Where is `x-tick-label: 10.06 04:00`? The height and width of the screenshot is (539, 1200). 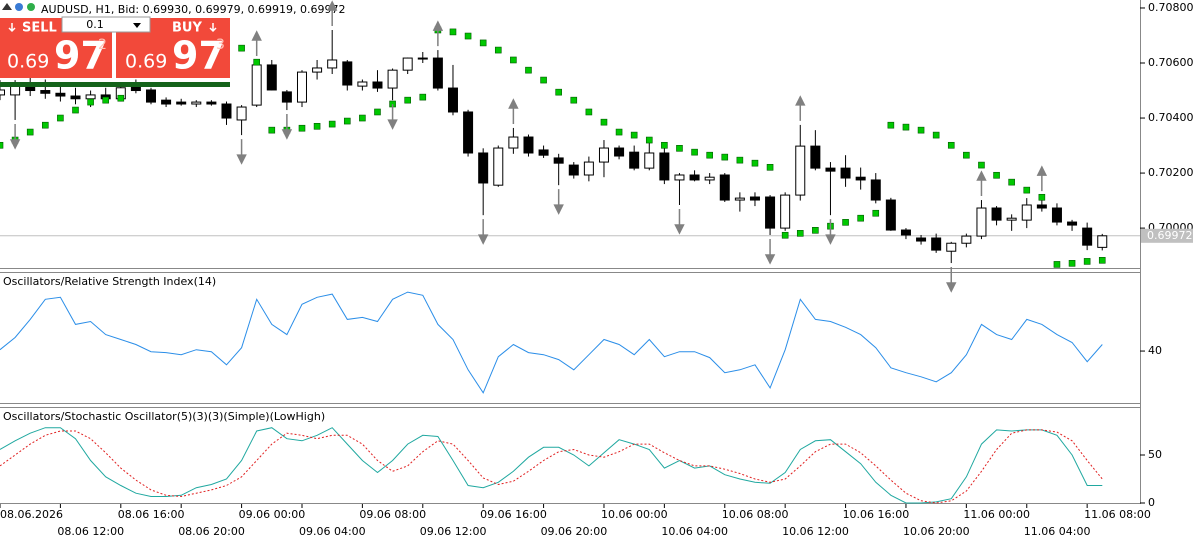
x-tick-label: 10.06 04:00 is located at coordinates (694, 531).